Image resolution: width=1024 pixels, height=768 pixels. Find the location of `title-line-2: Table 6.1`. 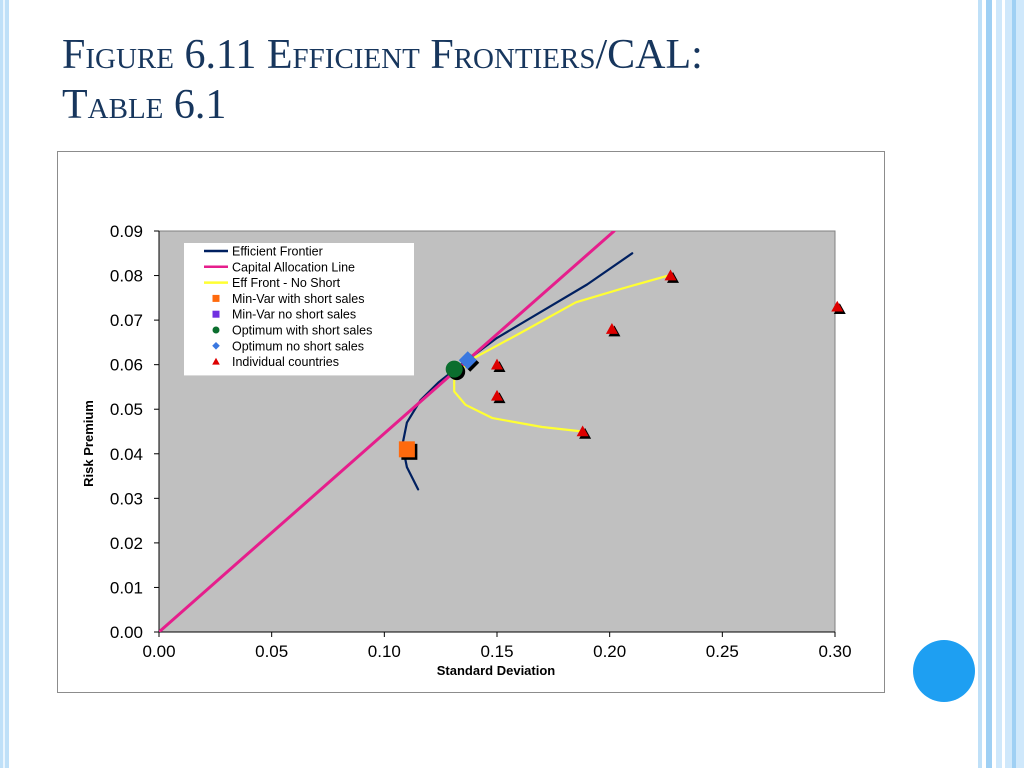

title-line-2: Table 6.1 is located at coordinates (144, 105).